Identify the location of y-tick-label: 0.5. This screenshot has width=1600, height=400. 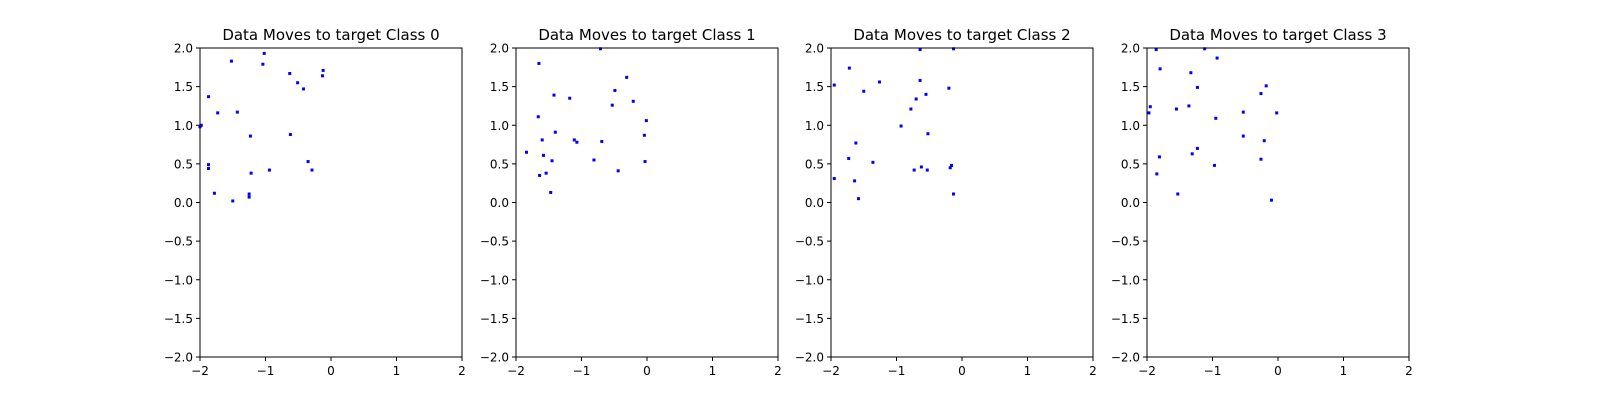
(814, 164).